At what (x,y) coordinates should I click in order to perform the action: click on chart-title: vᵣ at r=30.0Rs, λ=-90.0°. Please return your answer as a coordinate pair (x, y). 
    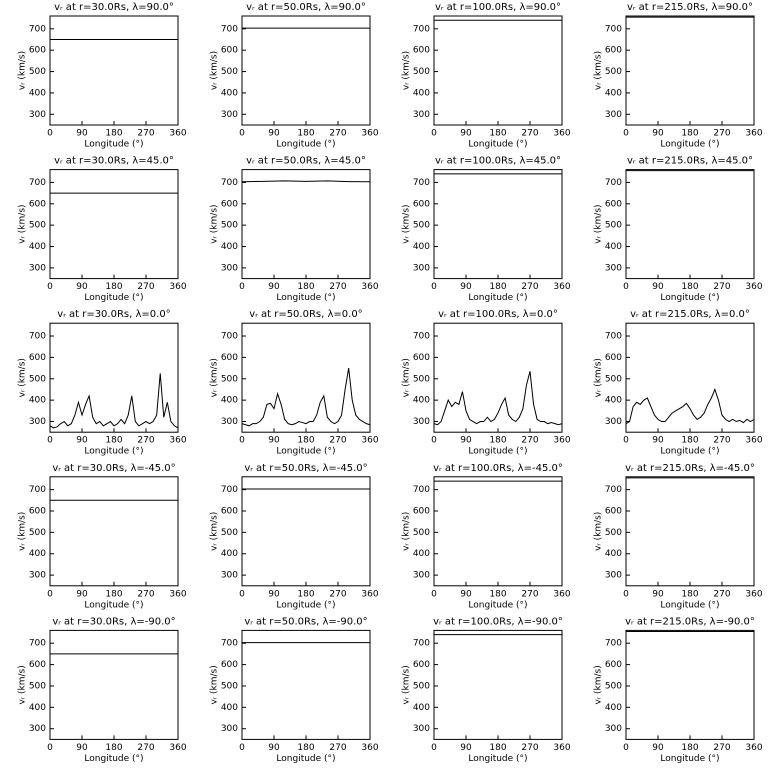
    Looking at the image, I should click on (113, 621).